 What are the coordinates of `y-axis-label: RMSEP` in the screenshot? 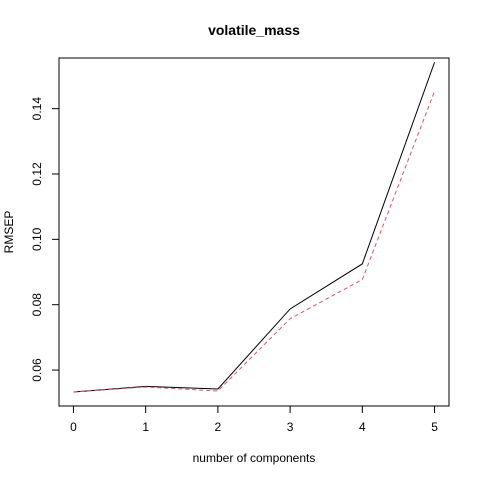 It's located at (9, 232).